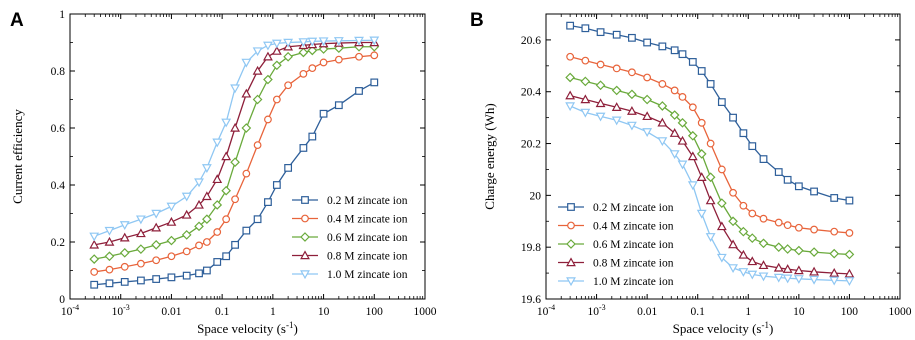 The height and width of the screenshot is (340, 915). What do you see at coordinates (551, 307) in the screenshot?
I see `x-tick-label-exp: -4` at bounding box center [551, 307].